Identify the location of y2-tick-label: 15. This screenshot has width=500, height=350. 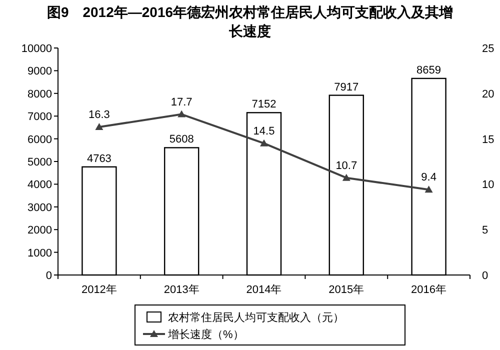
(488, 140).